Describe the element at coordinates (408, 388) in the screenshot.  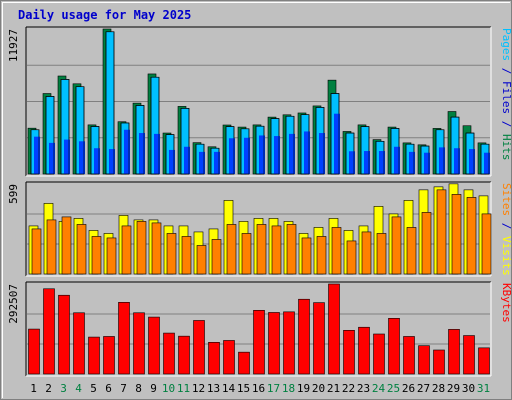
I see `x-tick-label: 26` at that location.